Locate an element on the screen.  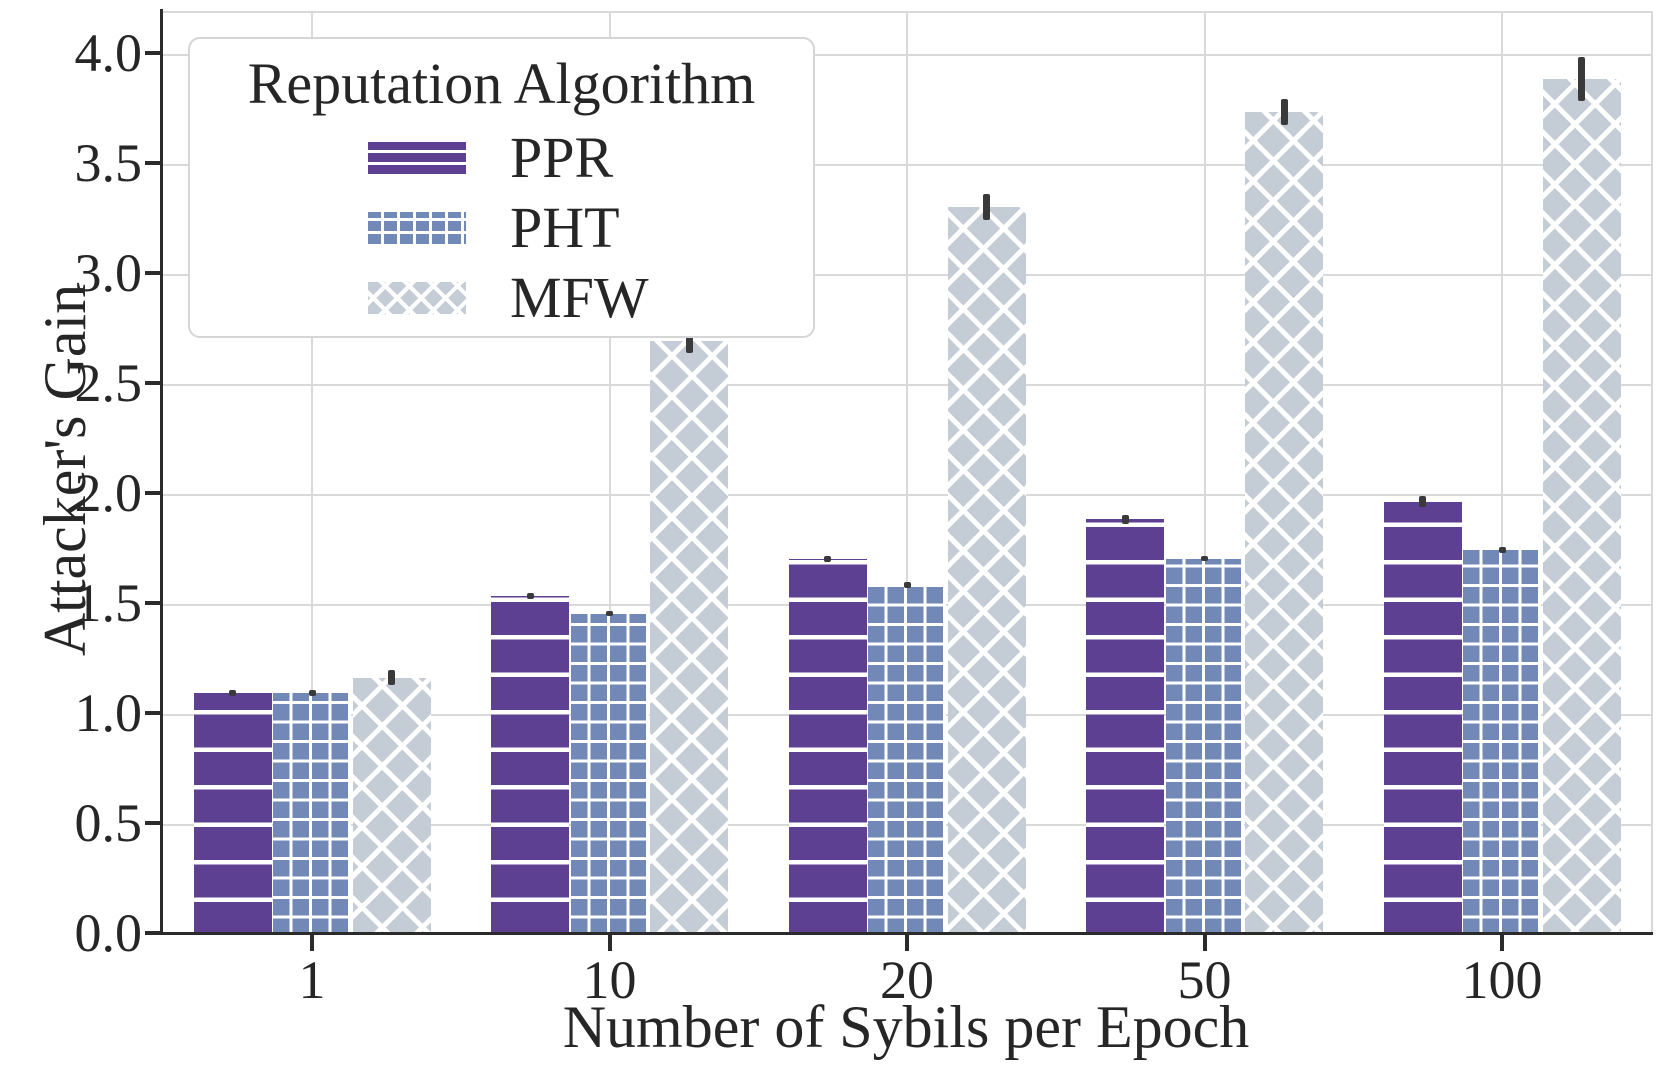
x-tick-label: 10 is located at coordinates (609, 980).